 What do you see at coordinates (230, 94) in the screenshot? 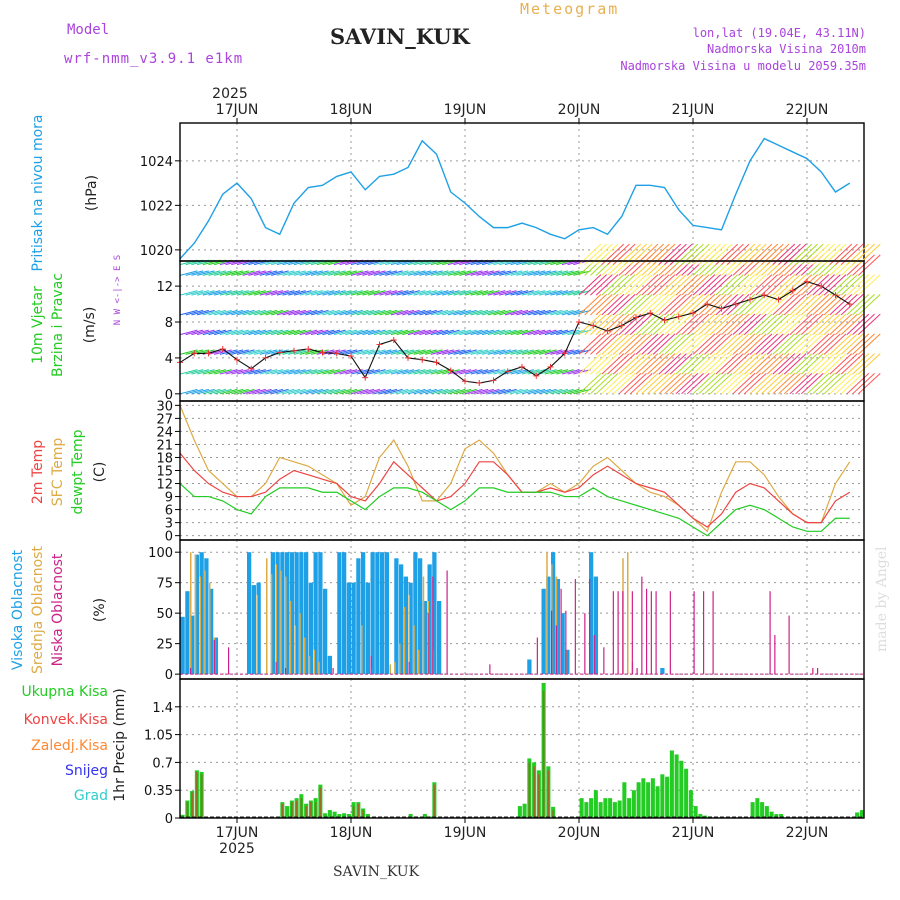
I see `top-year-label: 2025` at bounding box center [230, 94].